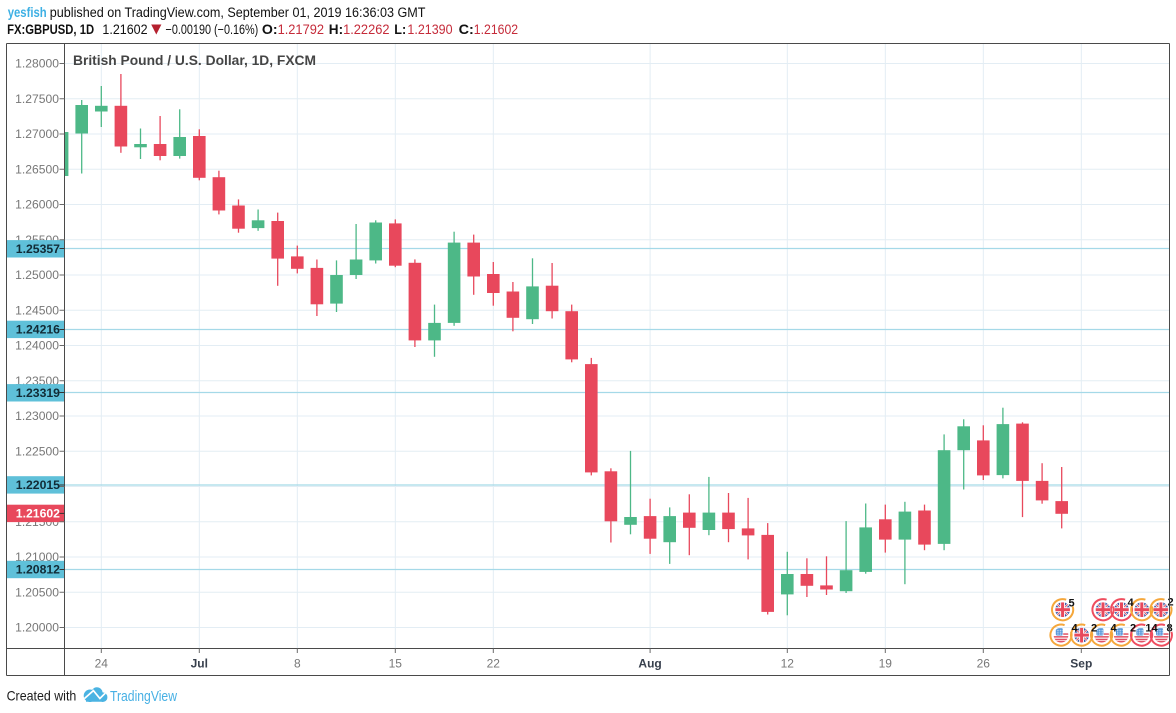 The height and width of the screenshot is (713, 1176). I want to click on svg-text: 1.21792, so click(301, 29).